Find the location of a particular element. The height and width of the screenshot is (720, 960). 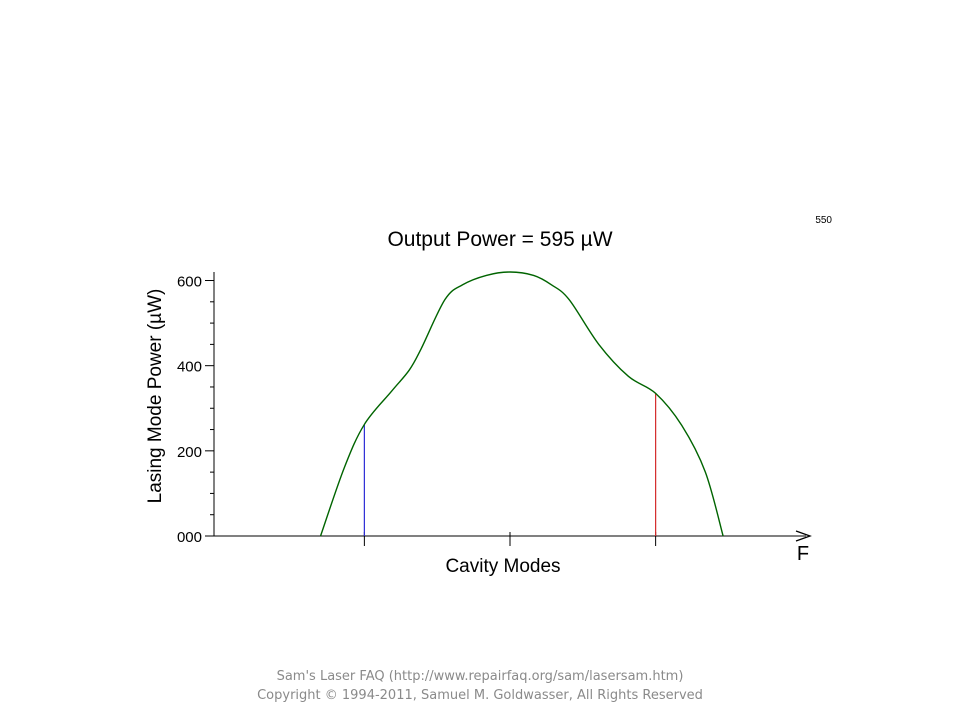

y-tick-label: 000 is located at coordinates (189, 537).